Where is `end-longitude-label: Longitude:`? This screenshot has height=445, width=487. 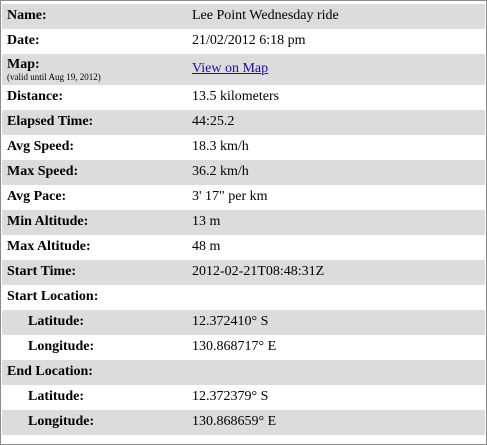 end-longitude-label: Longitude: is located at coordinates (61, 421).